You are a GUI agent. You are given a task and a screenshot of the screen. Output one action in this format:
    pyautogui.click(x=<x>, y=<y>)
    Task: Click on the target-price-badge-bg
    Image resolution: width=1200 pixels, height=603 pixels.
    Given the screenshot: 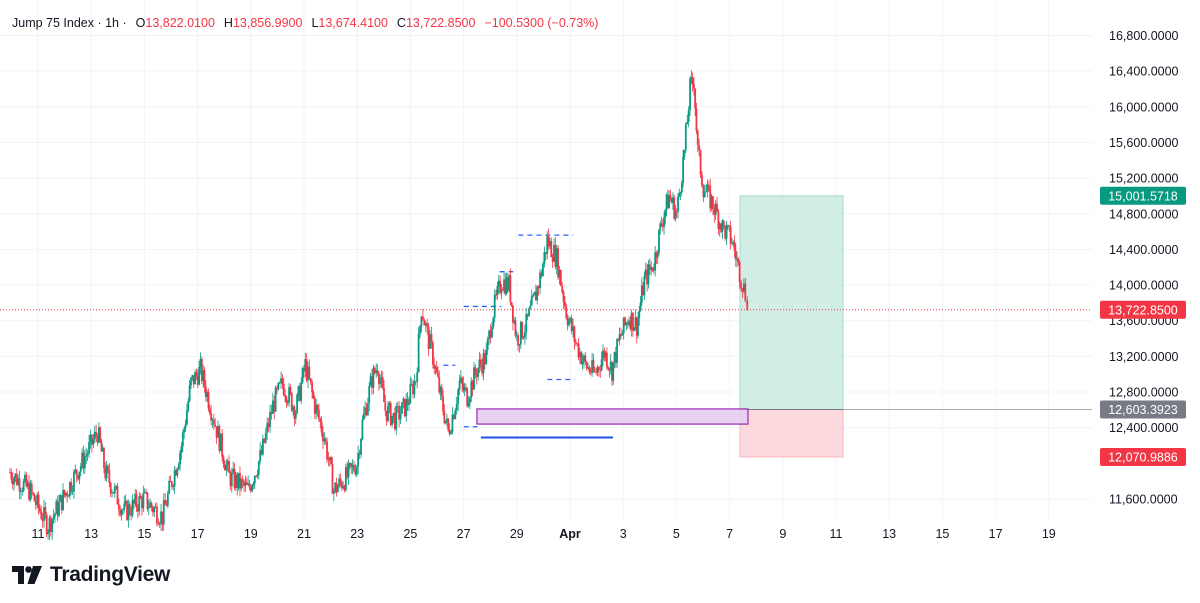 What is the action you would take?
    pyautogui.click(x=1143, y=195)
    